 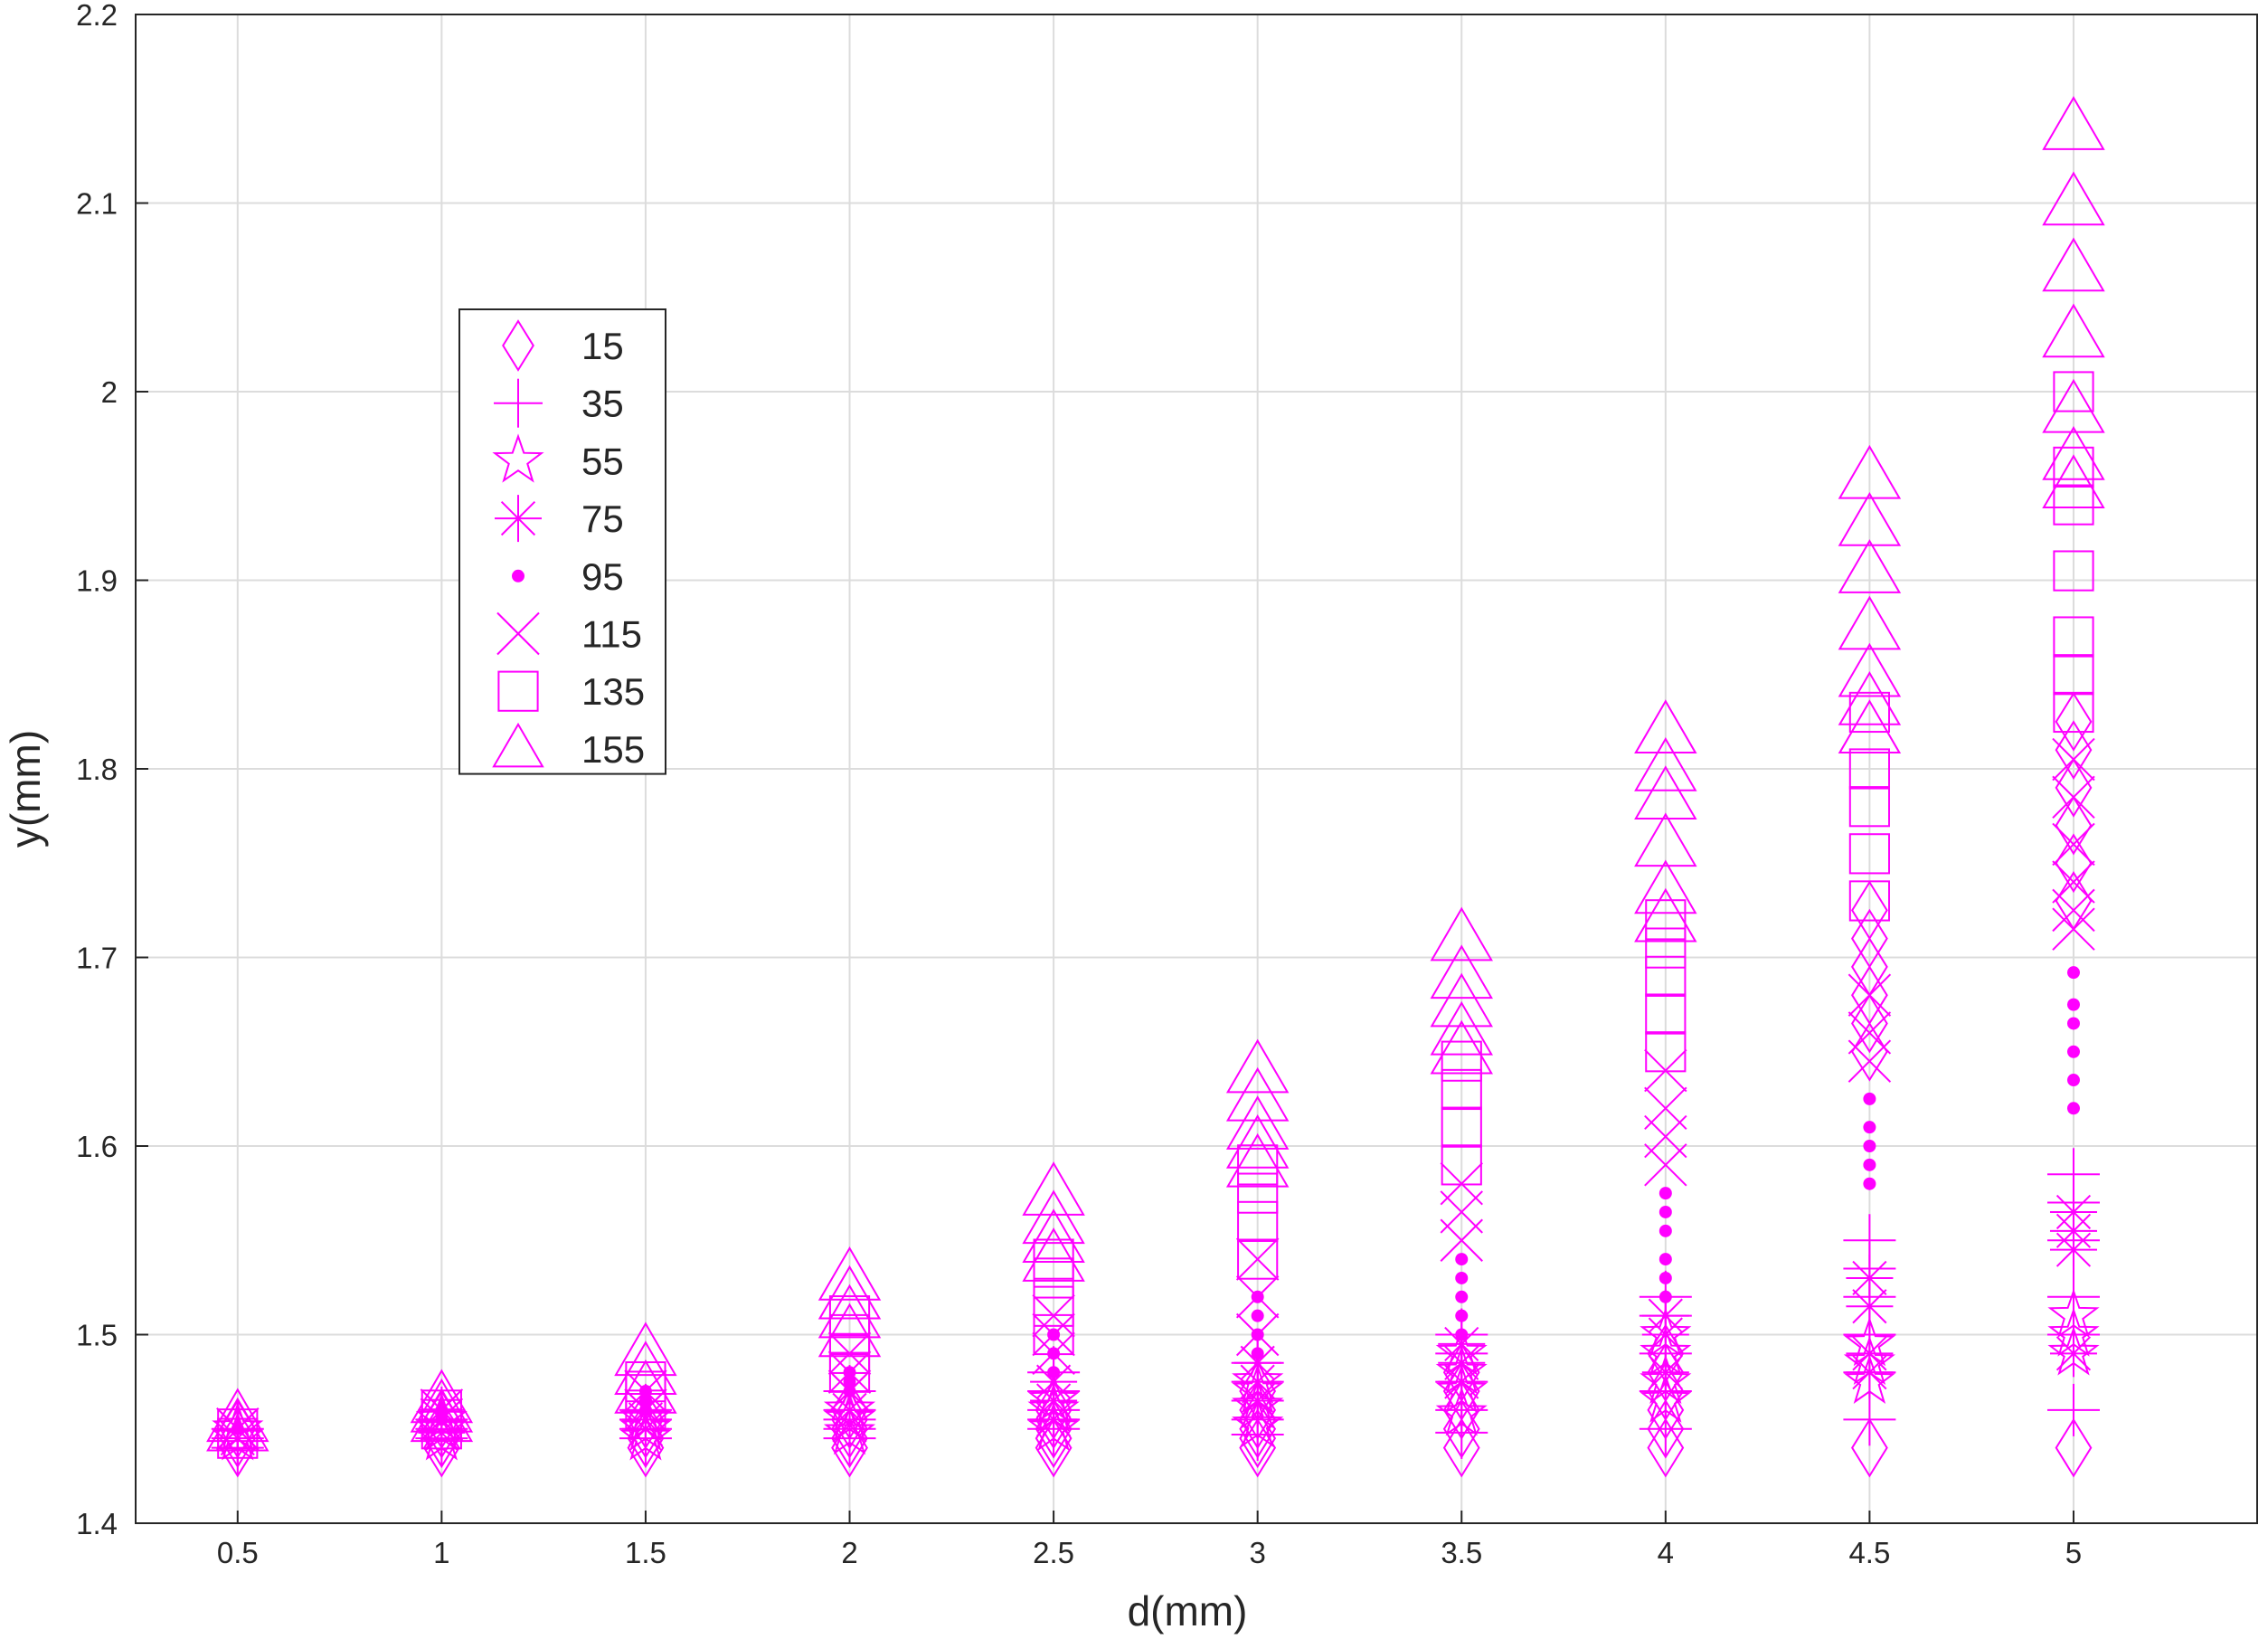 What do you see at coordinates (97, 770) in the screenshot?
I see `y-tick-label: 1.8` at bounding box center [97, 770].